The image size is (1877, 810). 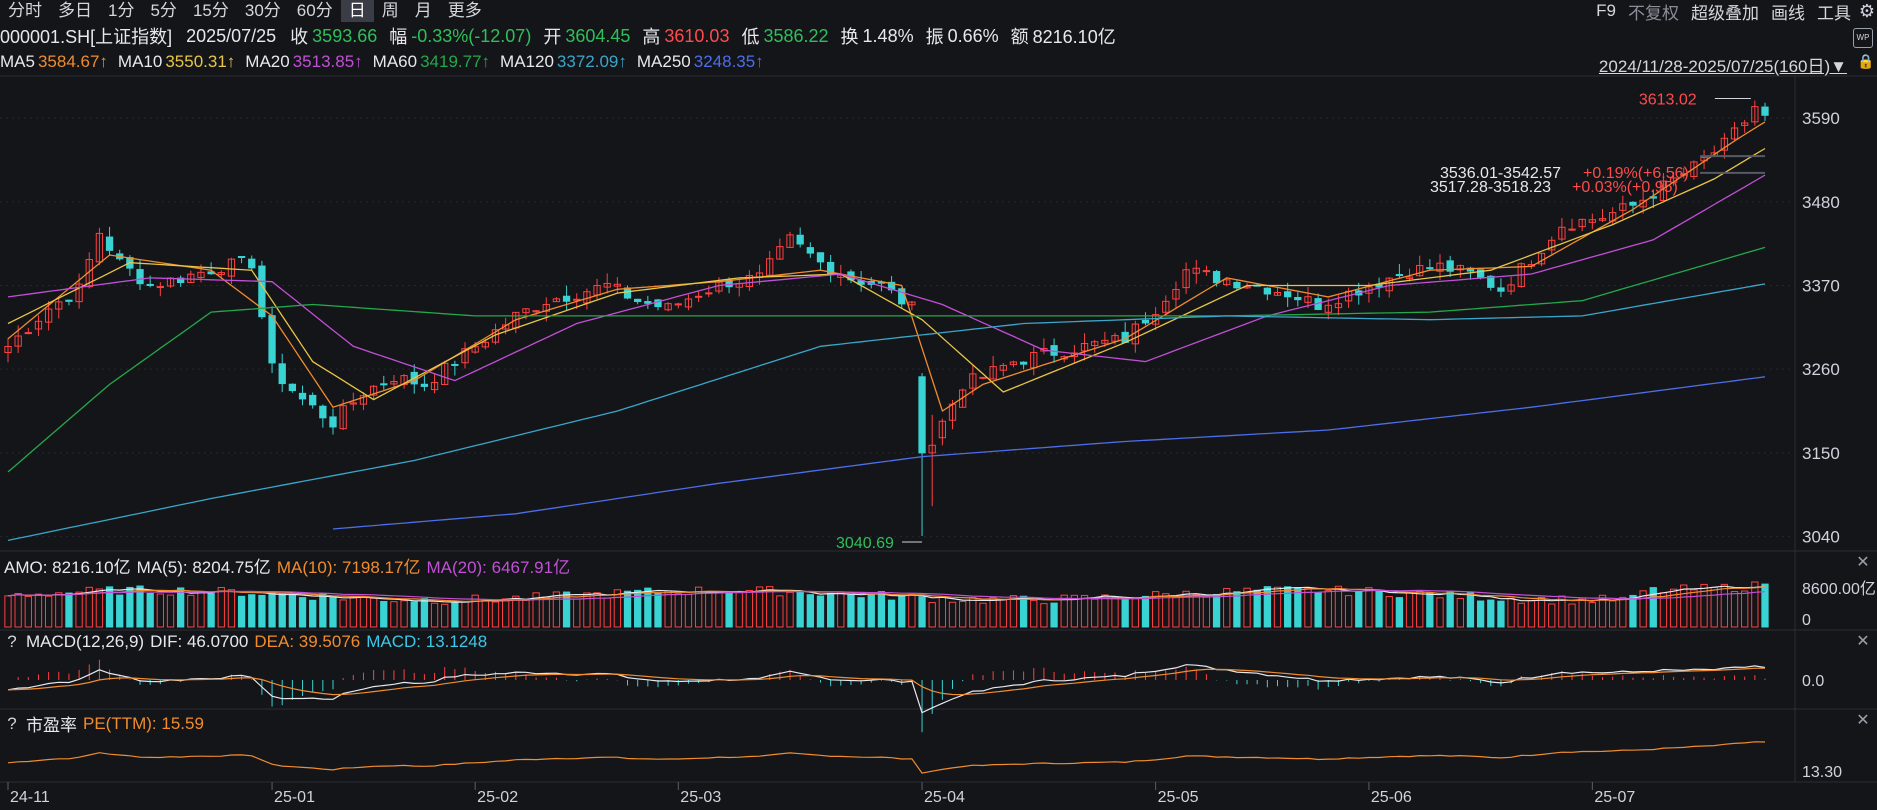 What do you see at coordinates (934, 37) in the screenshot?
I see `amplitude-label: 振` at bounding box center [934, 37].